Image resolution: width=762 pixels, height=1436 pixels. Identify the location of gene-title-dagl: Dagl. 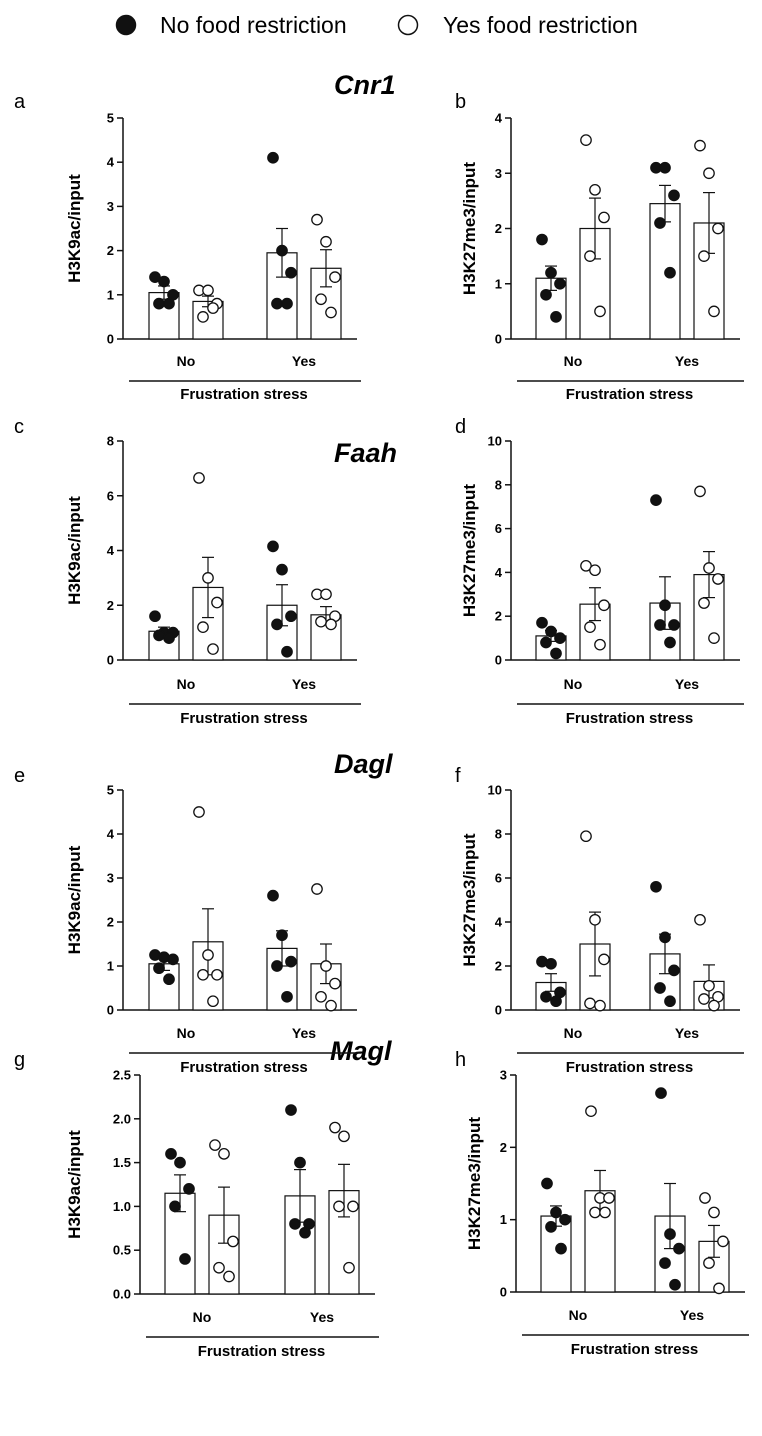
(363, 764).